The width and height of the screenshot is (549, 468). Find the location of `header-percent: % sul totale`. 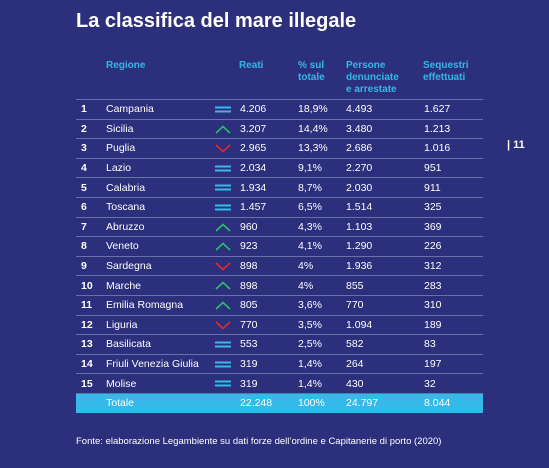

header-percent: % sul totale is located at coordinates (311, 72).